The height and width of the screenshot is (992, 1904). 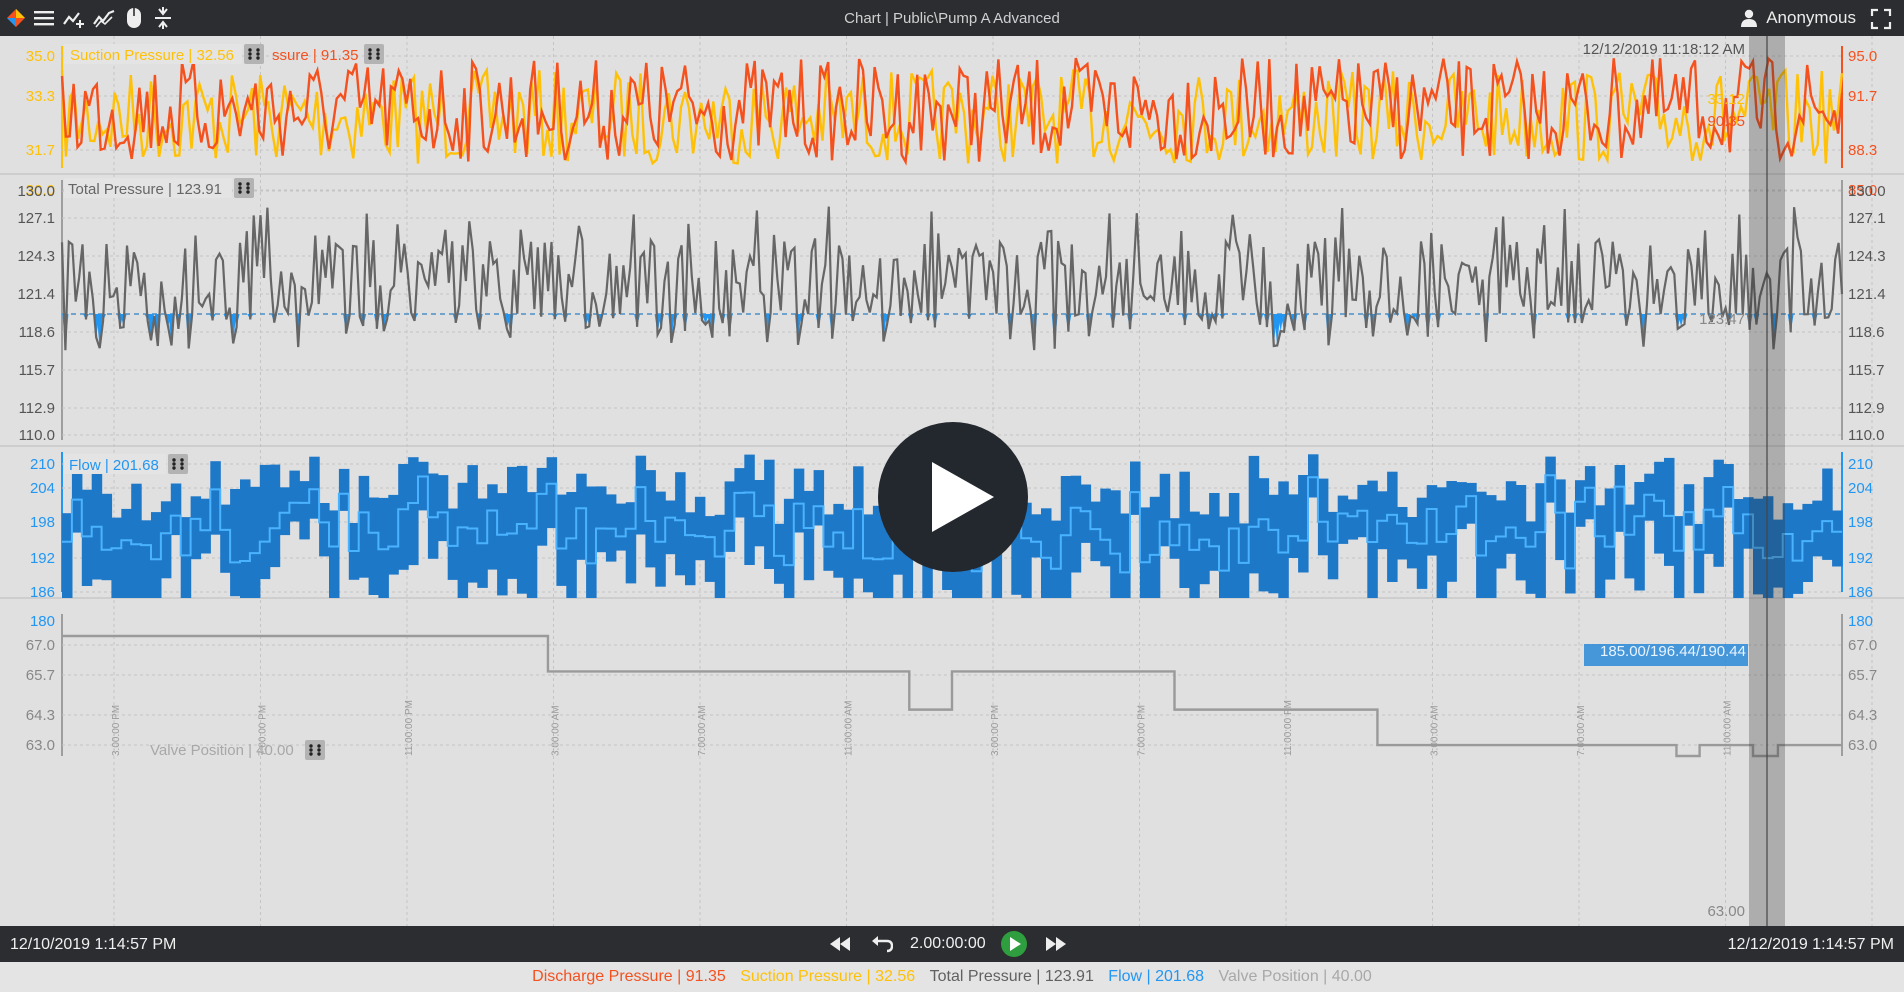 I want to click on play-icon, so click(x=1014, y=944).